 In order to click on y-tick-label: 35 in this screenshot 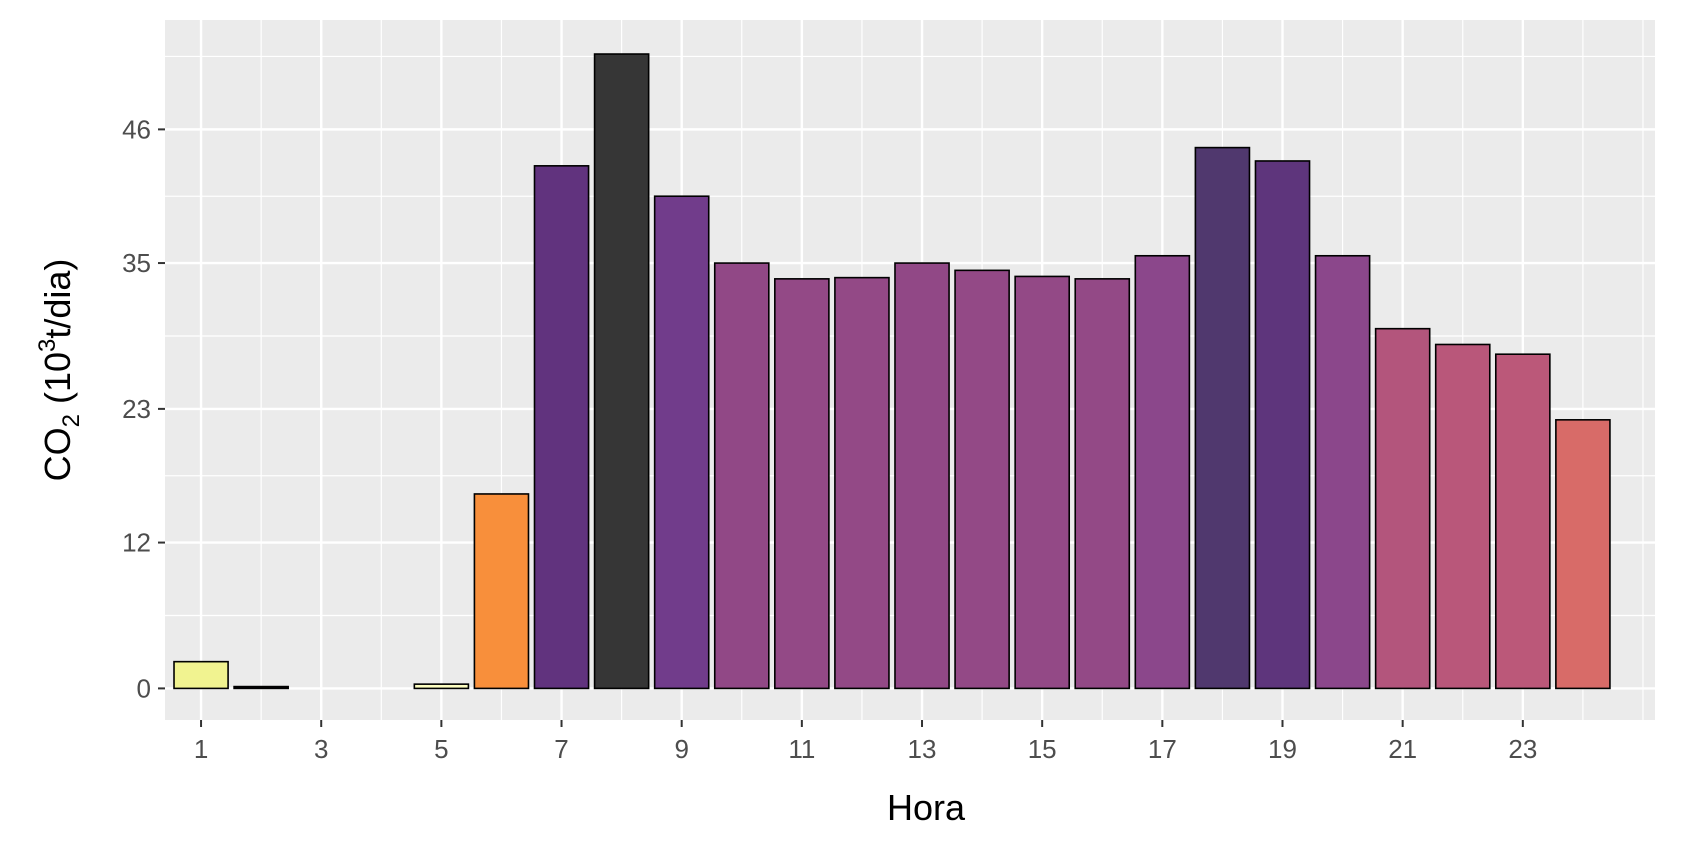, I will do `click(136, 263)`.